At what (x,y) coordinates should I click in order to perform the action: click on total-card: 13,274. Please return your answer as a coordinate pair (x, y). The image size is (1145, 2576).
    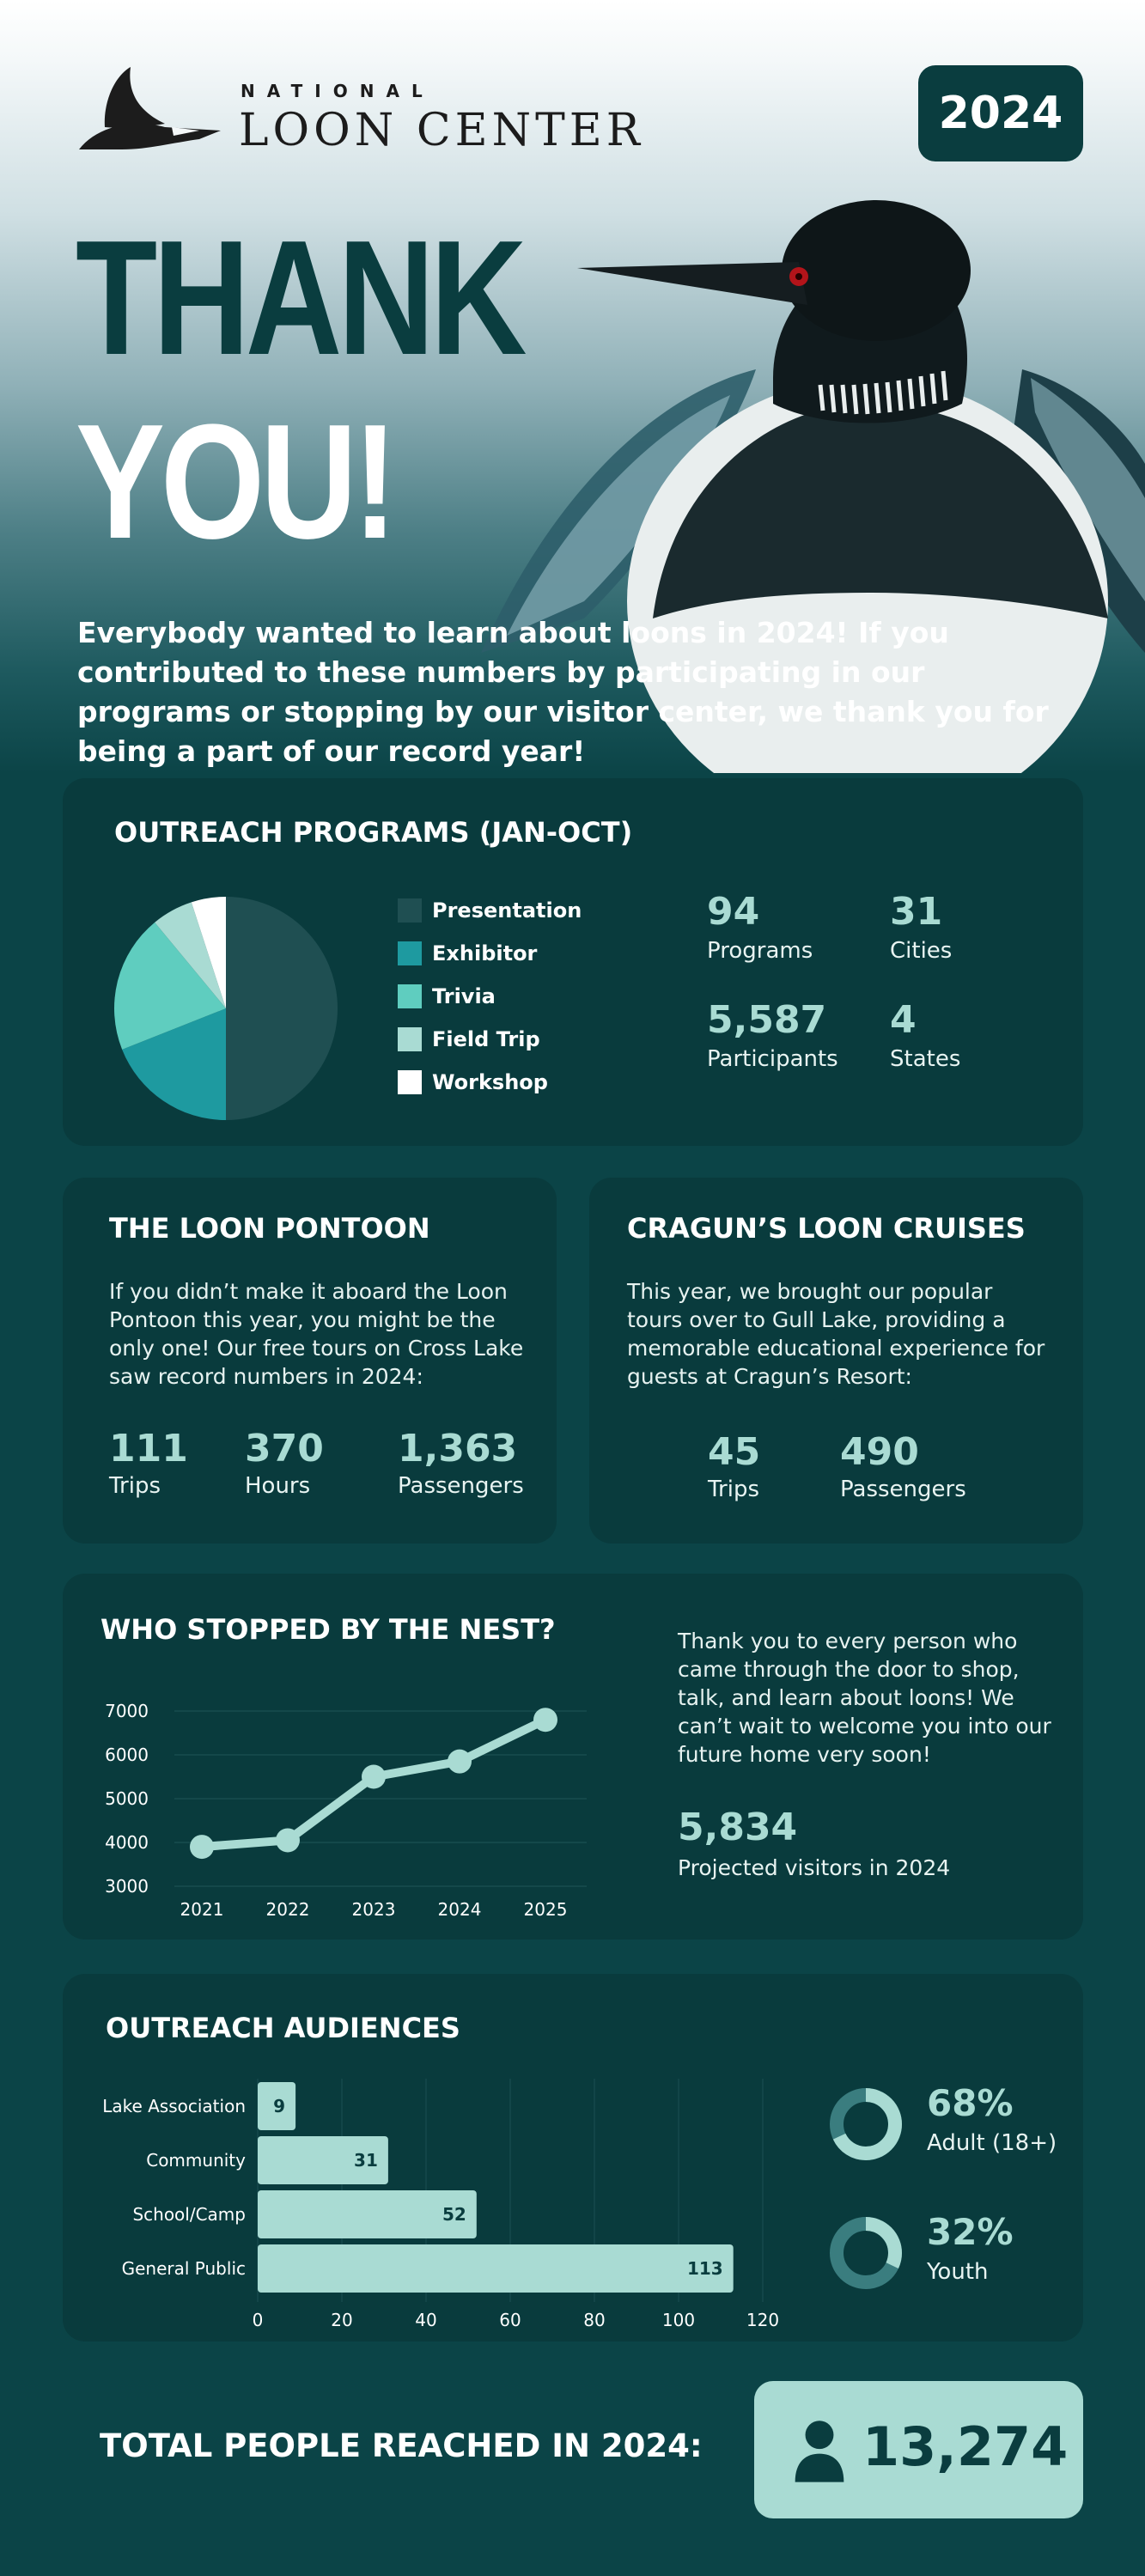
    Looking at the image, I should click on (918, 2449).